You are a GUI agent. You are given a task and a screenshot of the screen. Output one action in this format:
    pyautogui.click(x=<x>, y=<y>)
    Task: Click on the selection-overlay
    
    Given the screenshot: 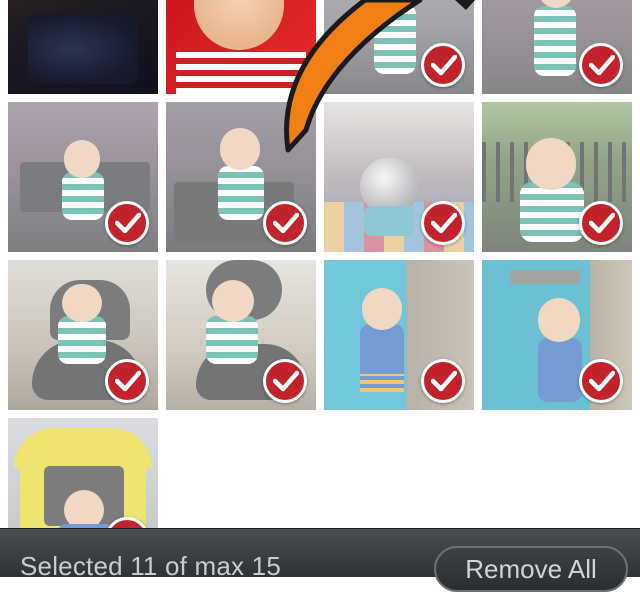 What is the action you would take?
    pyautogui.click(x=83, y=473)
    